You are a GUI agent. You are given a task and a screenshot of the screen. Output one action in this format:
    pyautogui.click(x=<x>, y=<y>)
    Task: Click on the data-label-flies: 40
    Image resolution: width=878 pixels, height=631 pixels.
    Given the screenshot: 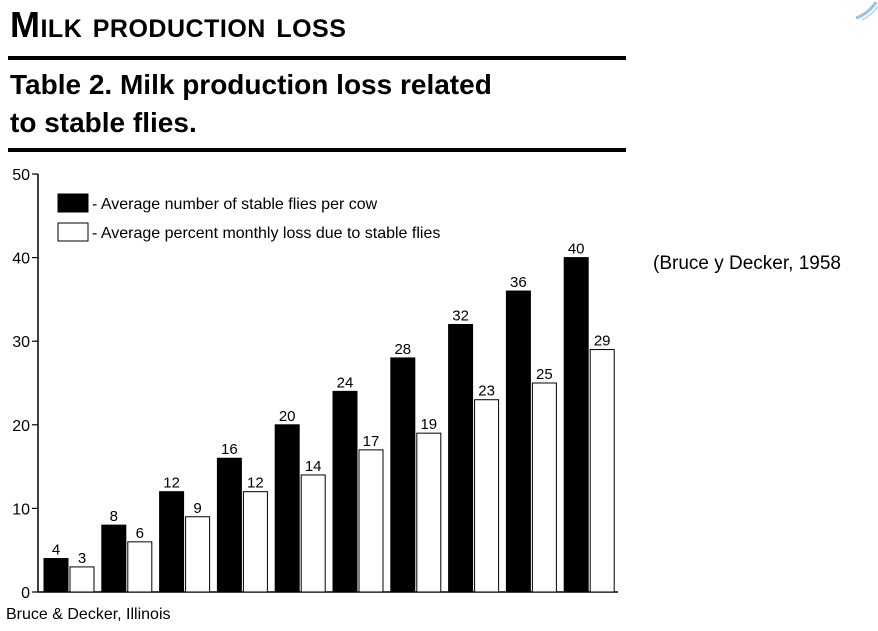 What is the action you would take?
    pyautogui.click(x=576, y=249)
    